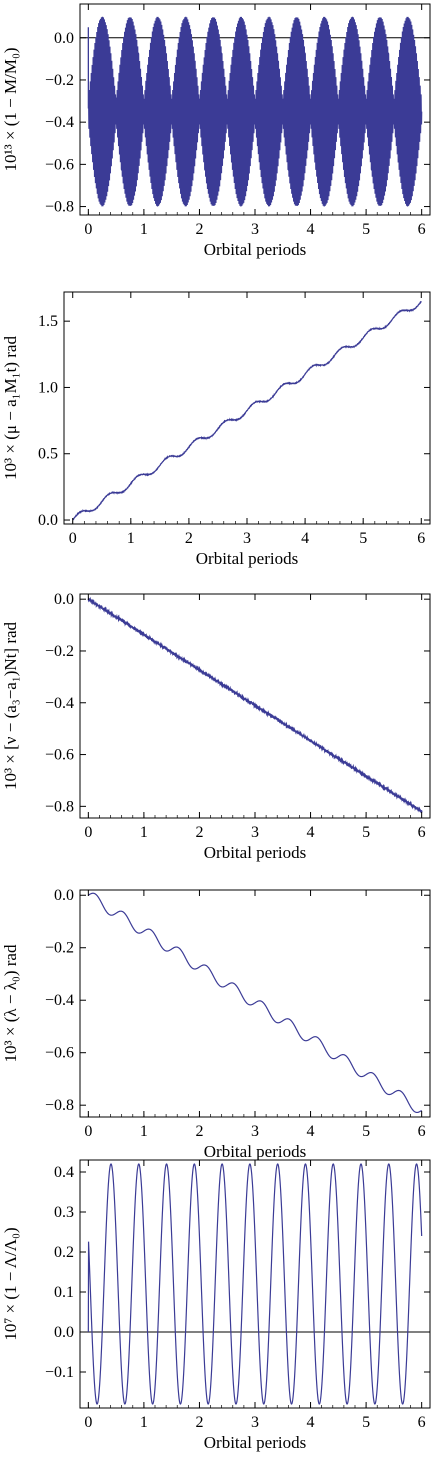  I want to click on y-axis-label: 10¹³ × (1 − M/M₀), so click(10, 109).